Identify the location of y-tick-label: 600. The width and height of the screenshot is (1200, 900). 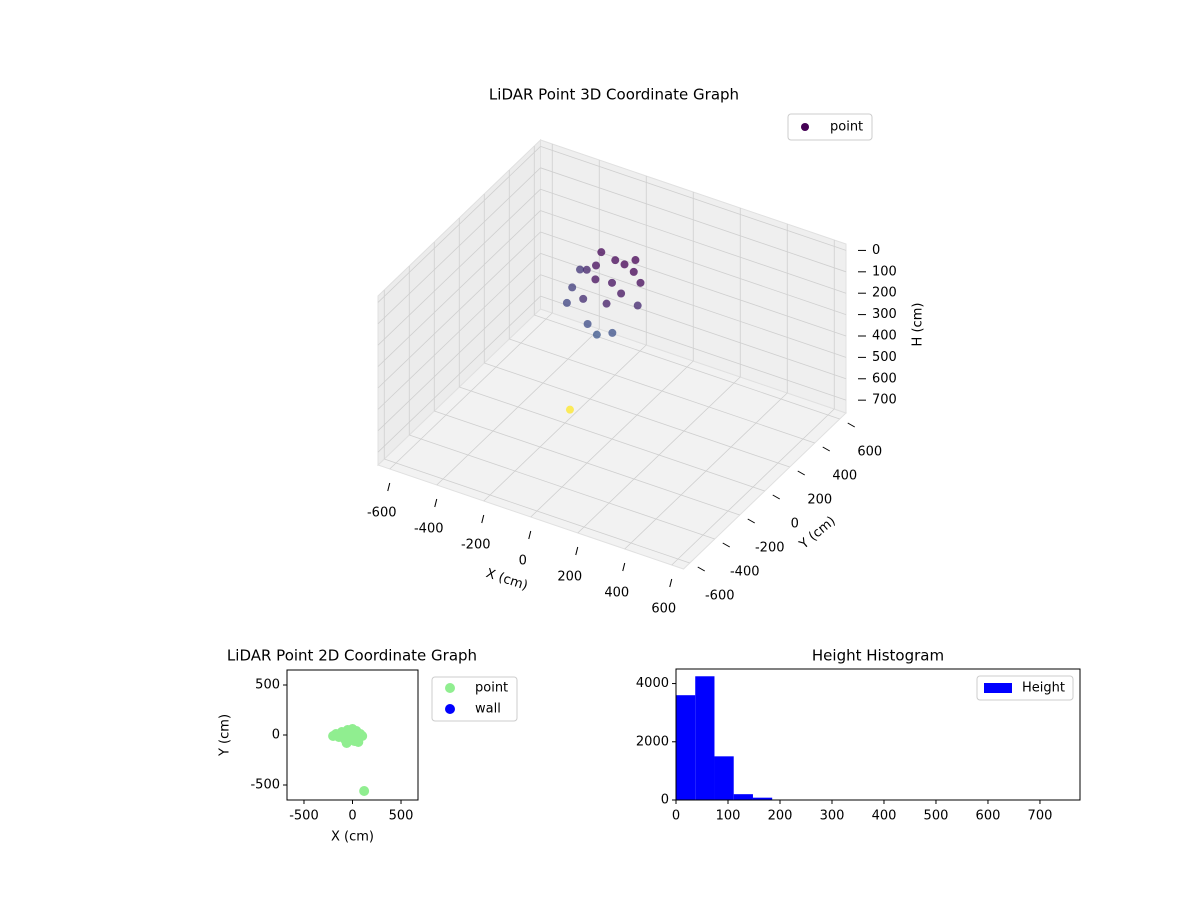
(869, 452).